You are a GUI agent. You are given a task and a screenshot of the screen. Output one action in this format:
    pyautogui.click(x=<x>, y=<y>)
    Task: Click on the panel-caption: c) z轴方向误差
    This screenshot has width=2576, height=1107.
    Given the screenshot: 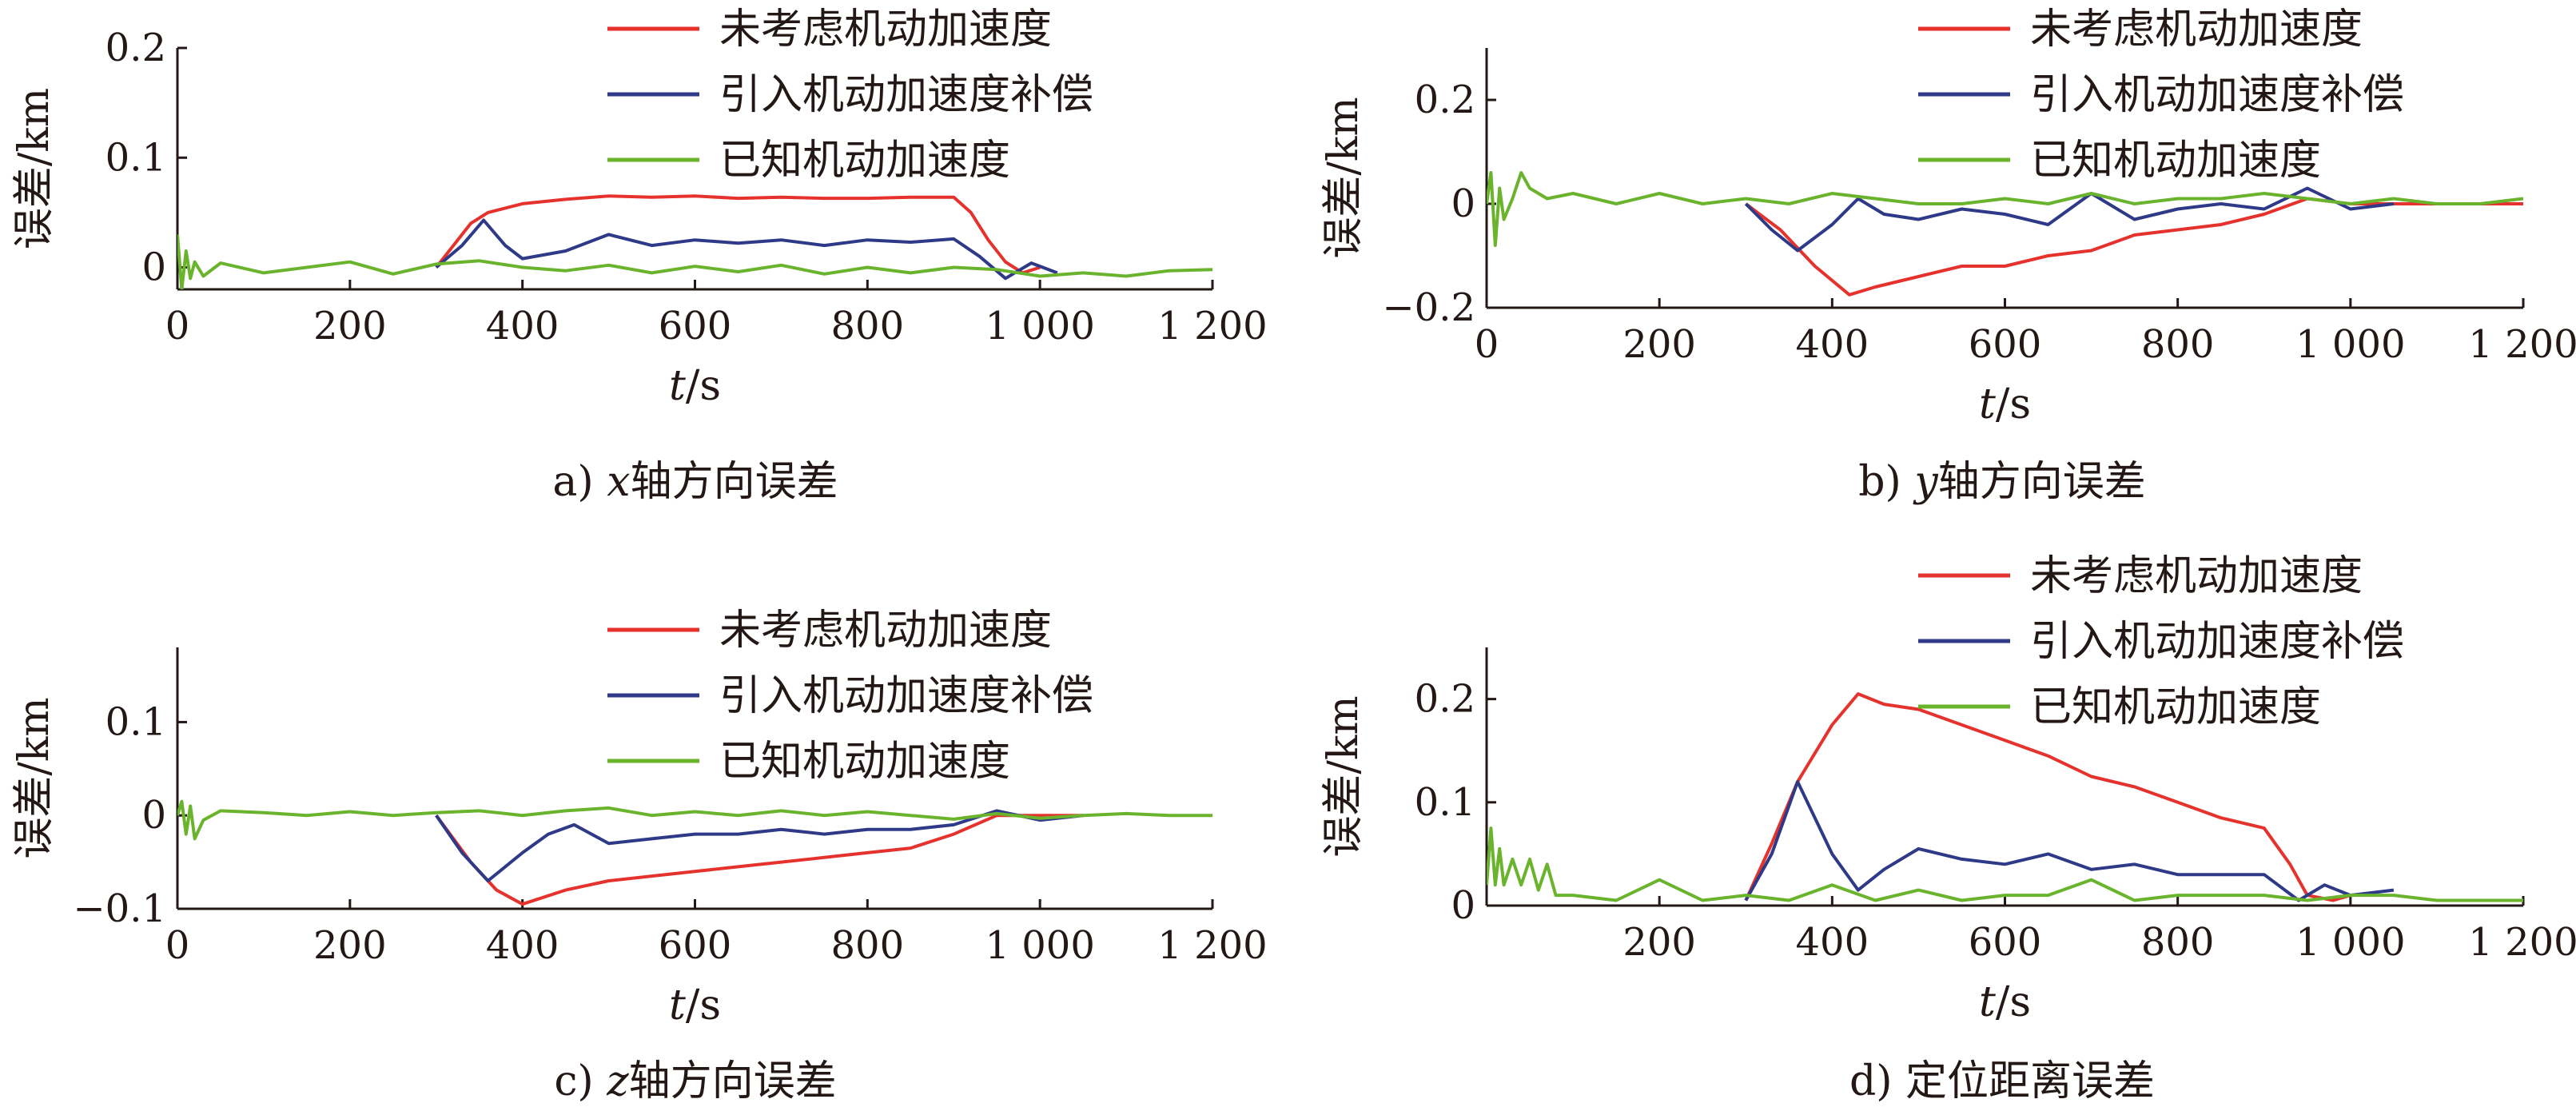 What is the action you would take?
    pyautogui.click(x=695, y=1081)
    